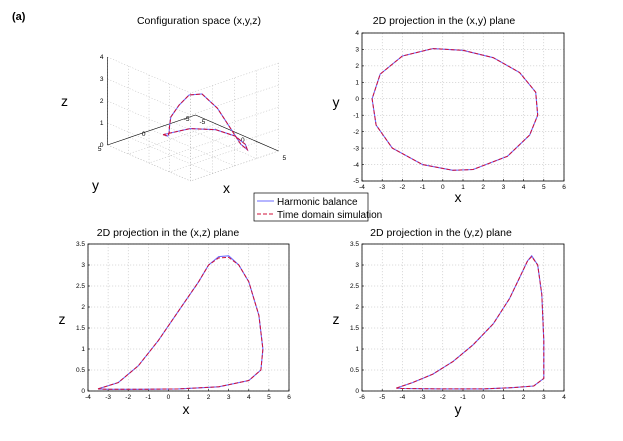  I want to click on p3d-edge, so click(237, 133).